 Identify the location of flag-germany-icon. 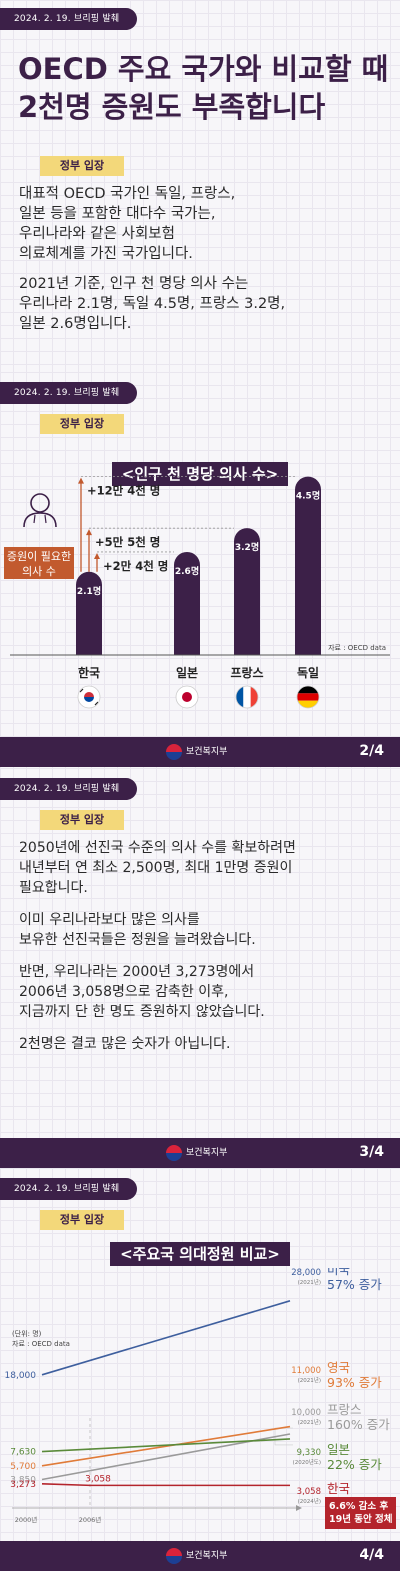
(308, 697).